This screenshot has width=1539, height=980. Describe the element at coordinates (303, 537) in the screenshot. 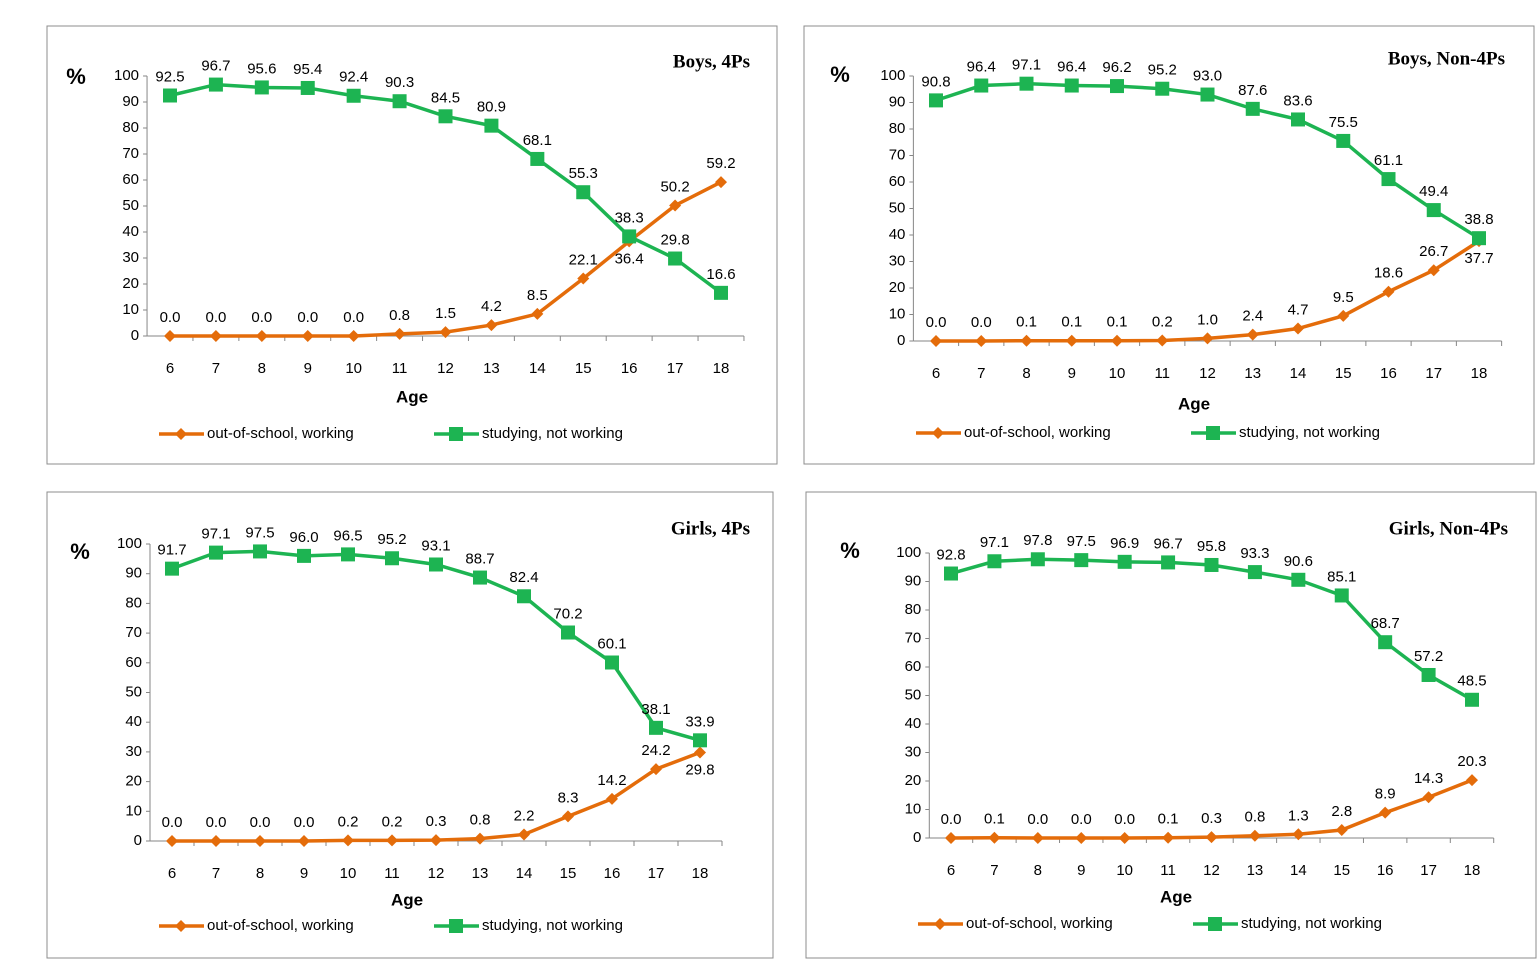

I see `data-label: 96.0` at that location.